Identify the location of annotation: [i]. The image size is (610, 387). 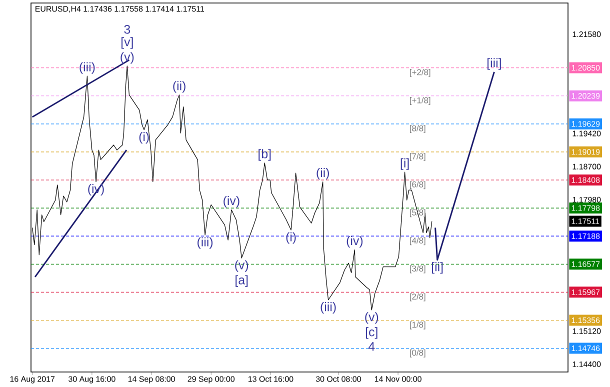
(404, 164).